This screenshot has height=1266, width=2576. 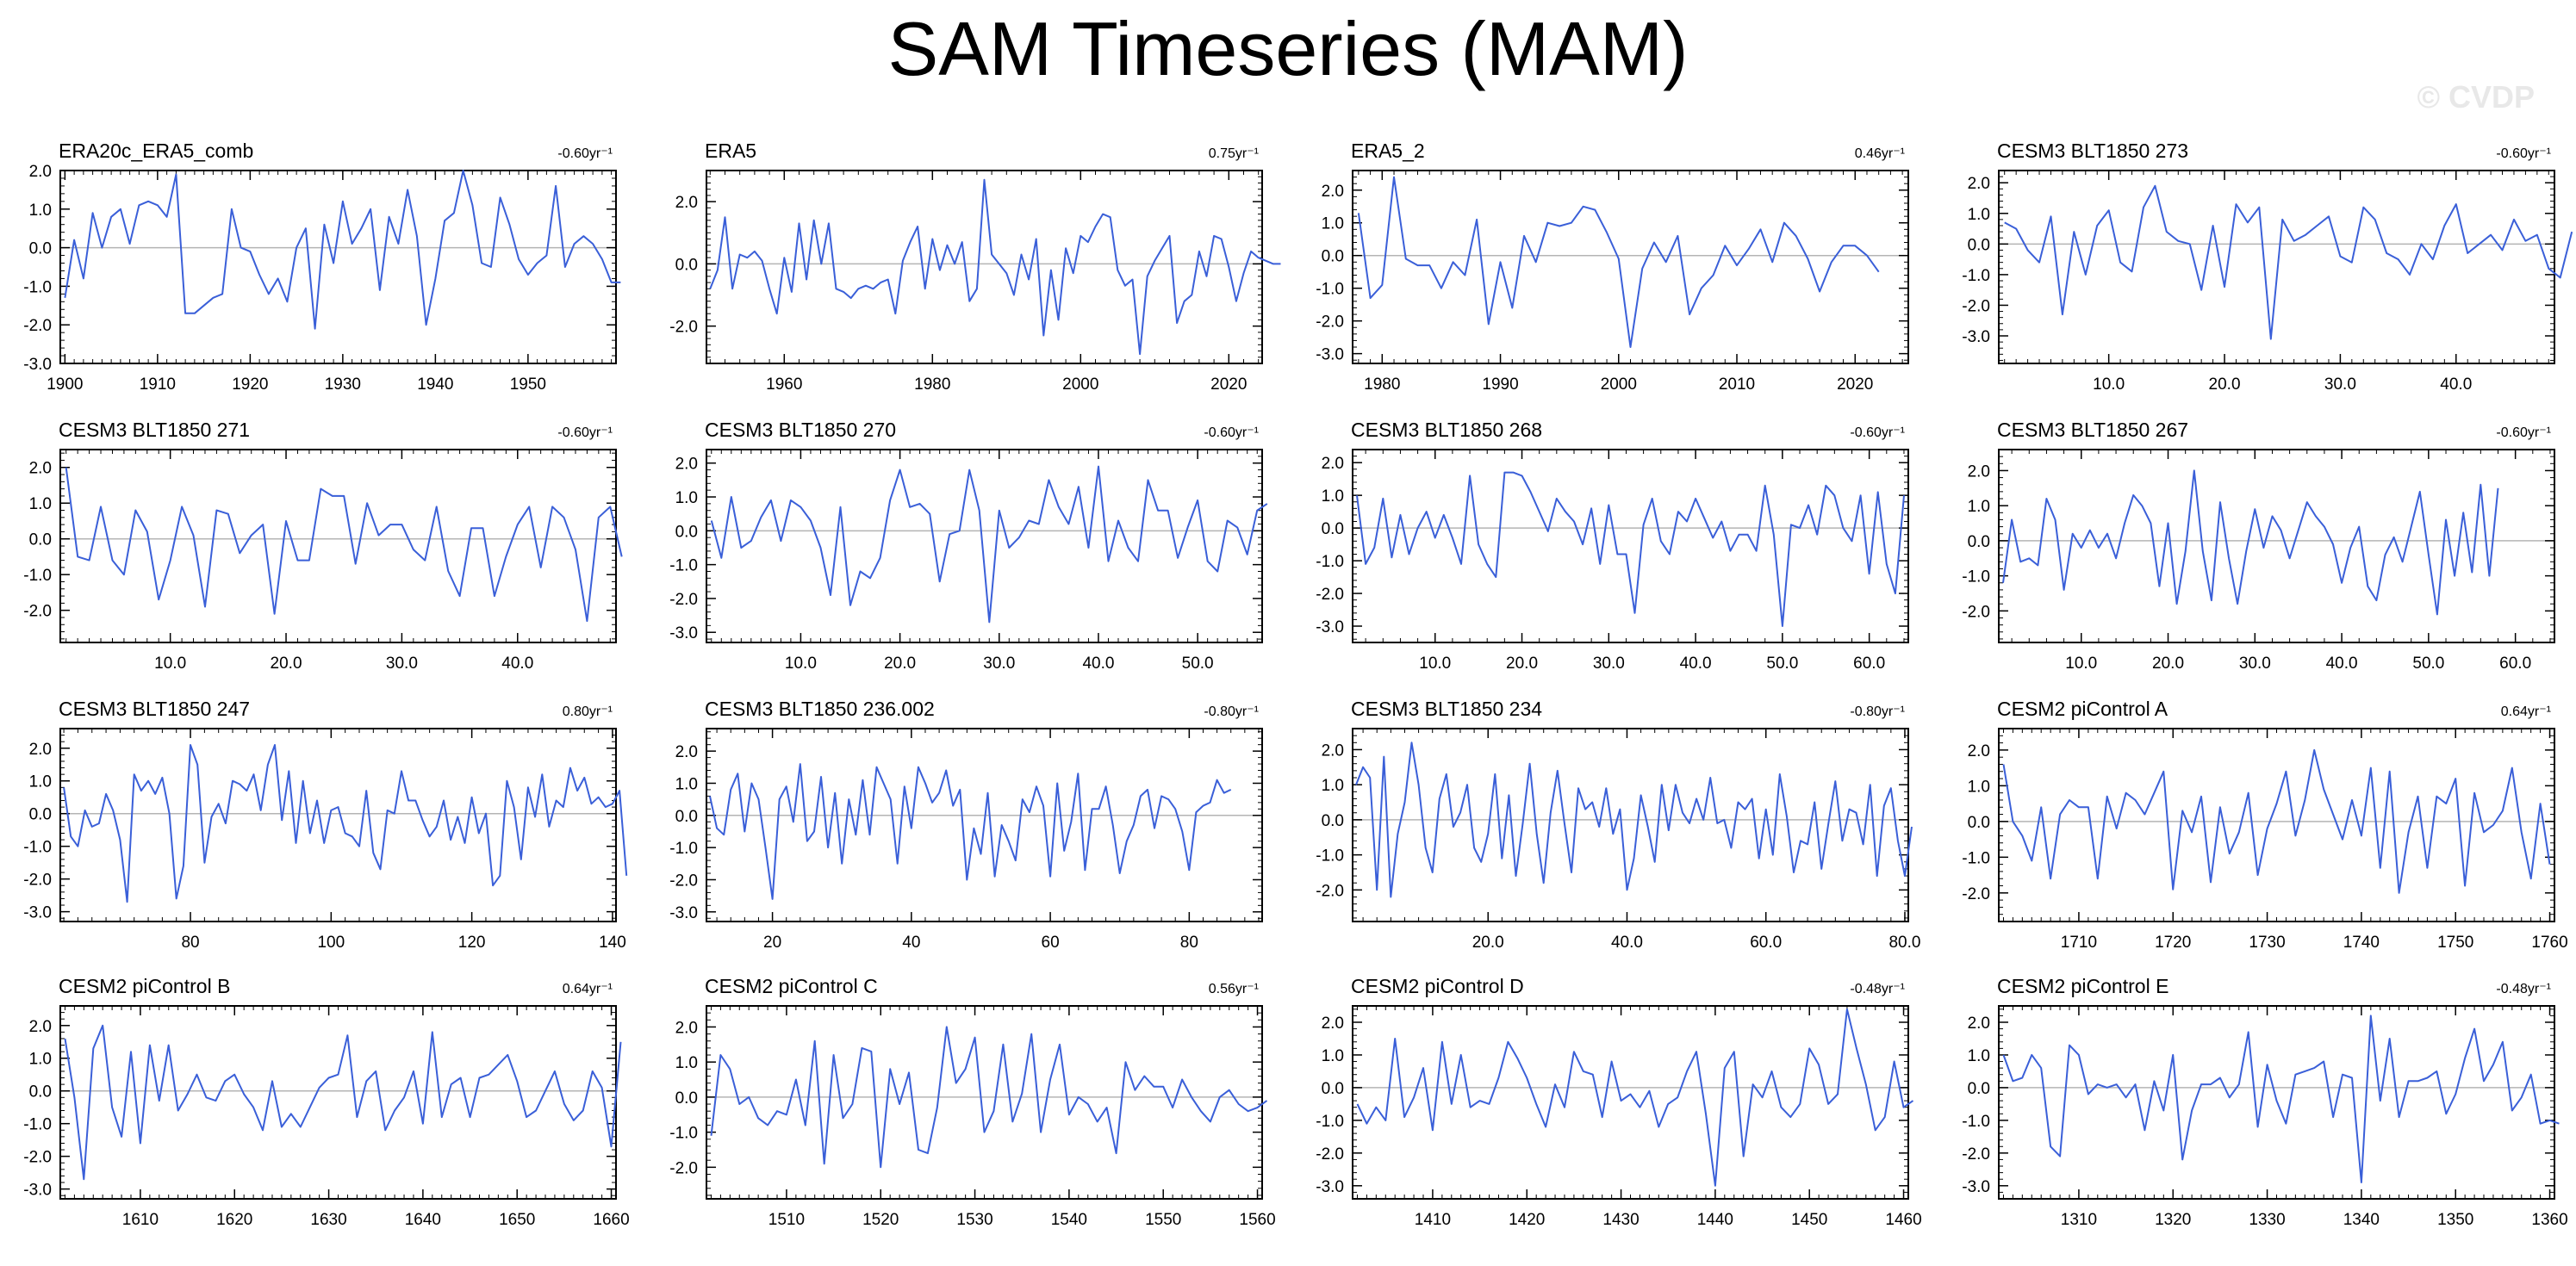 What do you see at coordinates (141, 1220) in the screenshot?
I see `x-tick-label: 1610` at bounding box center [141, 1220].